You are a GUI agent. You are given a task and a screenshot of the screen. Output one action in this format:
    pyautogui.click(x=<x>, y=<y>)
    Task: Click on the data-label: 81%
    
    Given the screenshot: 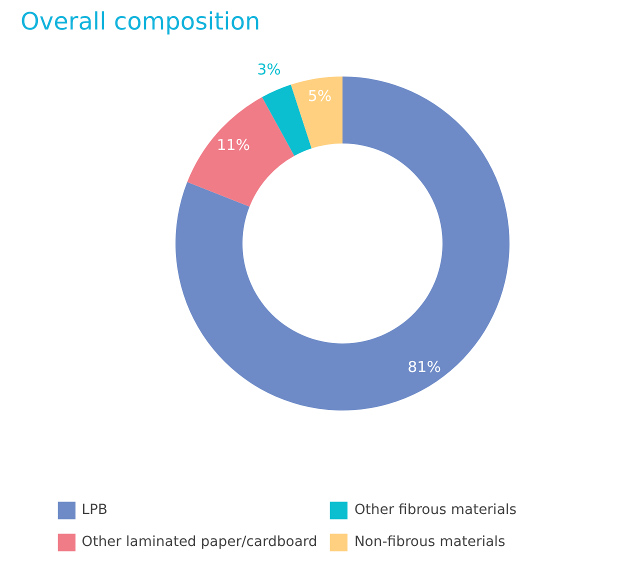 What is the action you would take?
    pyautogui.click(x=424, y=367)
    